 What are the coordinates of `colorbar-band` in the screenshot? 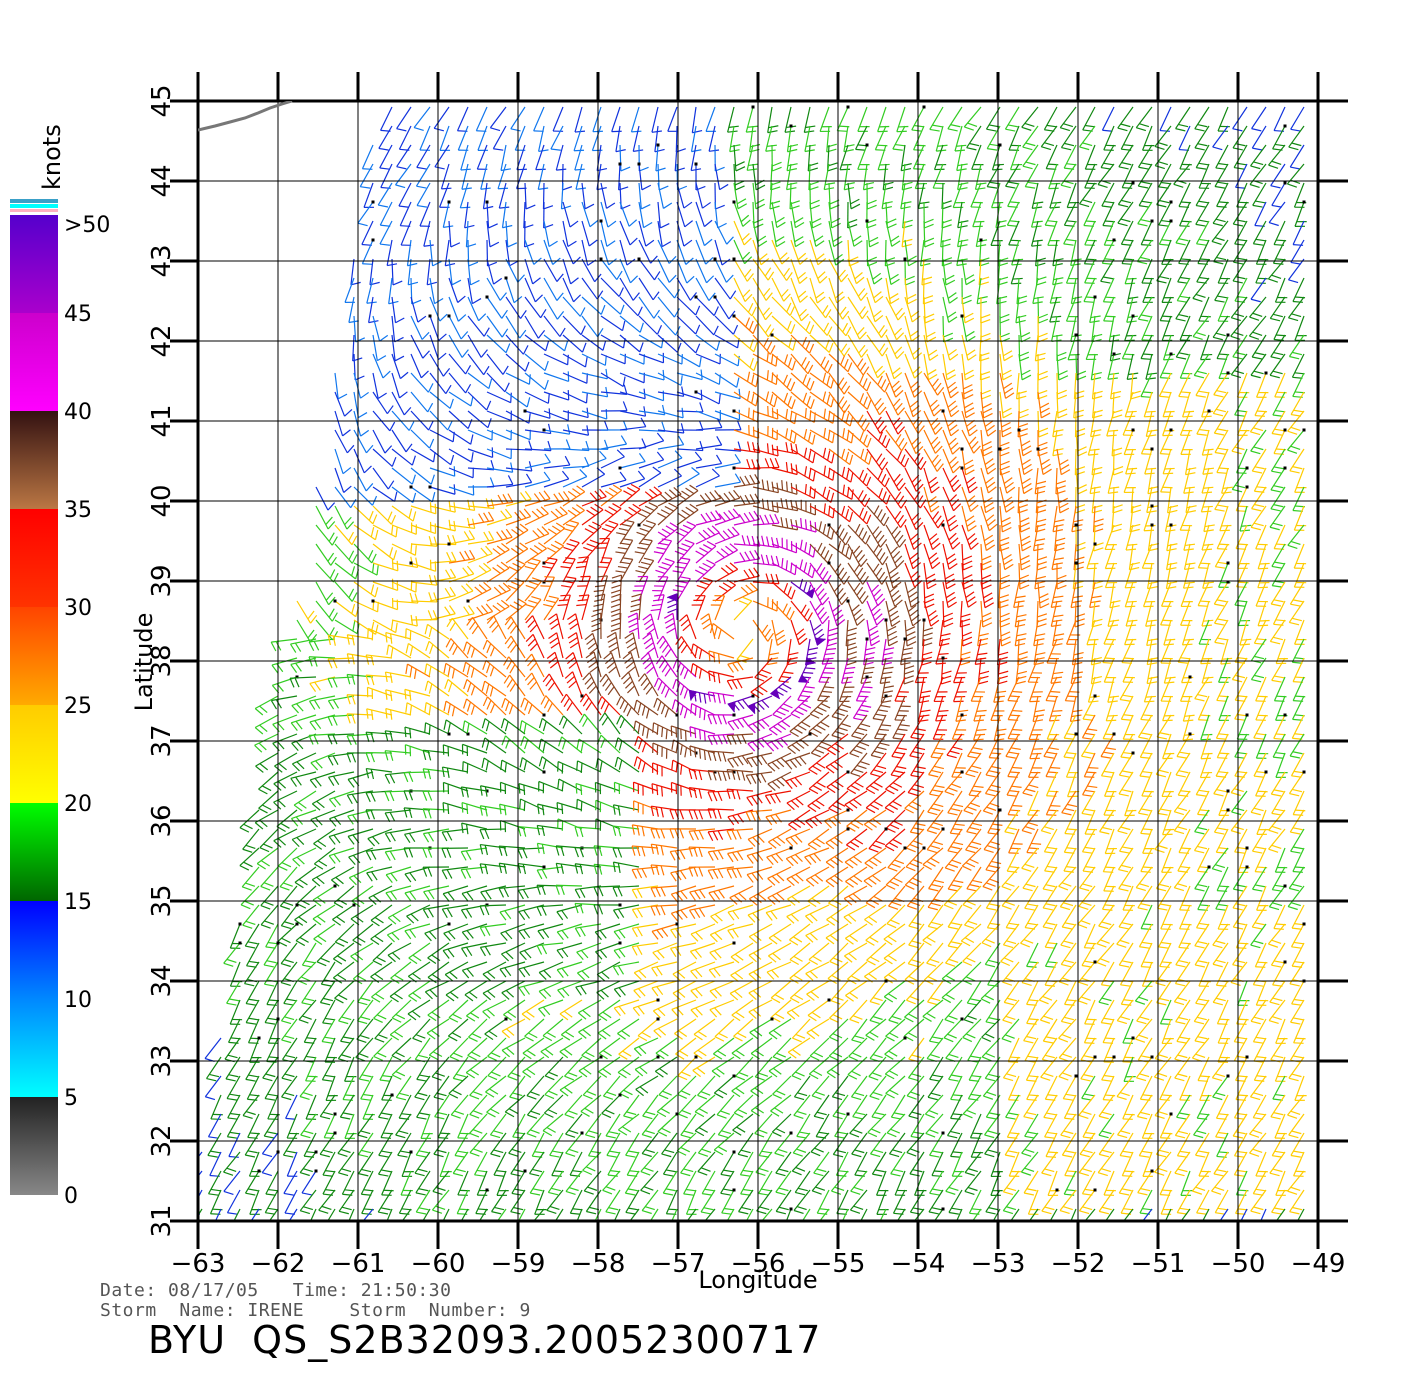 It's located at (34, 362).